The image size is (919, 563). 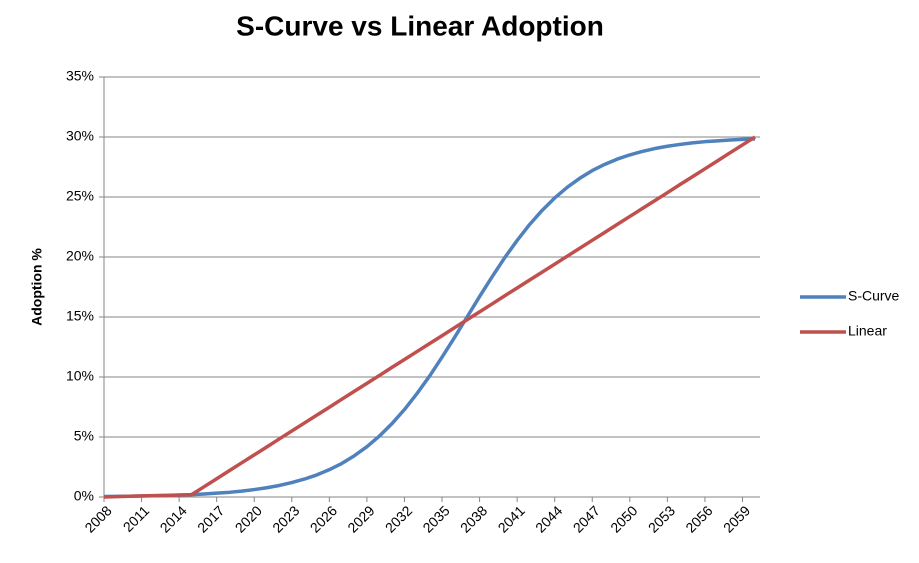 I want to click on y-tick-label: 0%, so click(x=84, y=496).